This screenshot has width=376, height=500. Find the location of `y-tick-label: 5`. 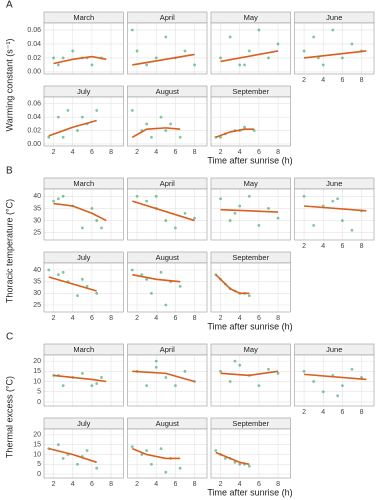

y-tick-label: 5 is located at coordinates (39, 392).